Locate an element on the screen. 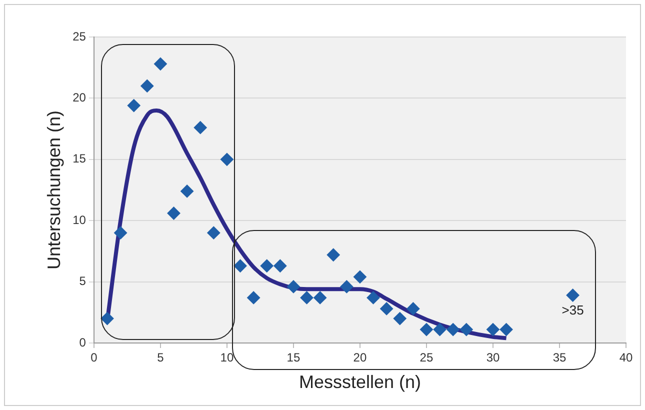  x-tick-label: 35 is located at coordinates (559, 357).